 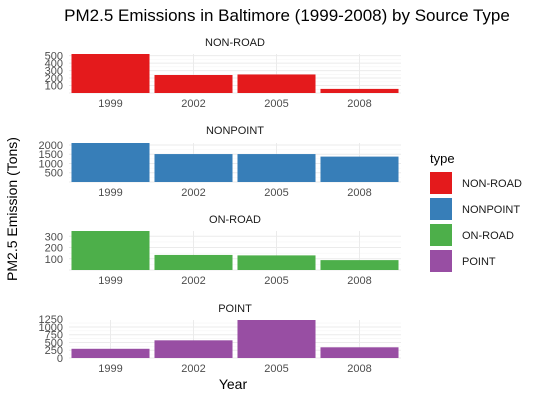 What do you see at coordinates (235, 309) in the screenshot?
I see `facet-label: POINT` at bounding box center [235, 309].